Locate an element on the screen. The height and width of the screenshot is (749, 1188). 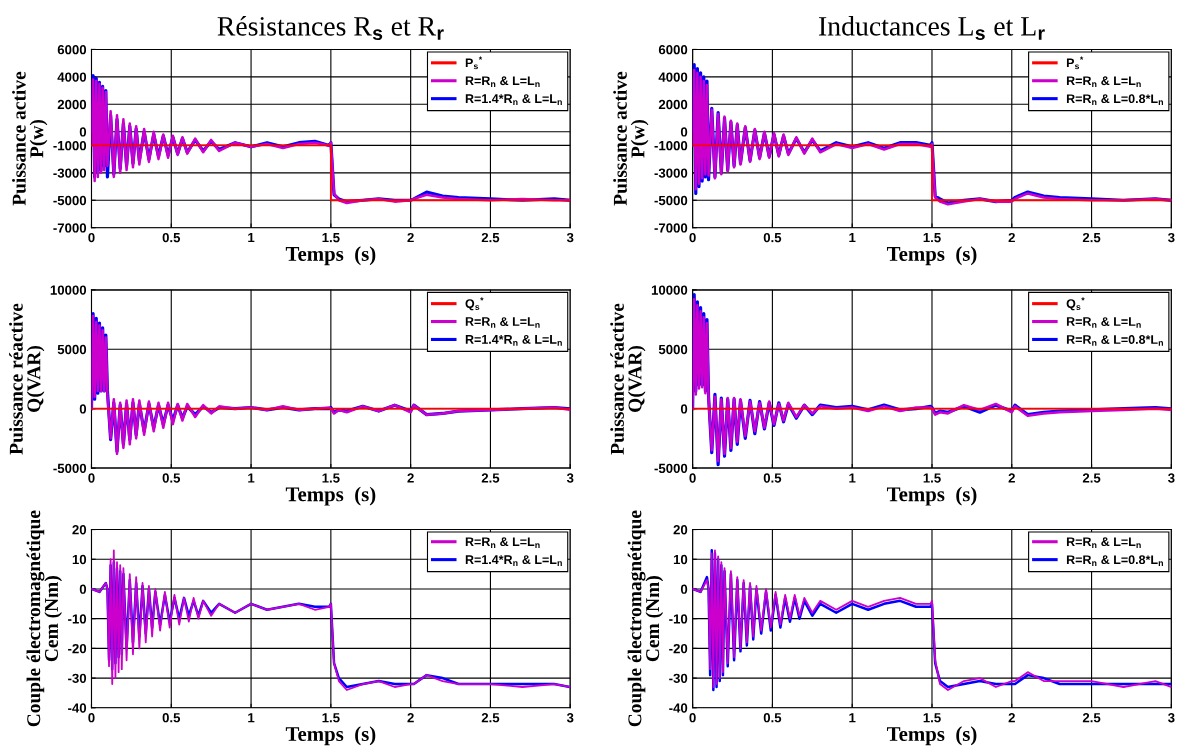
chart-title: Inductances L$_{s}$ et L$_{r}$ is located at coordinates (931, 28).